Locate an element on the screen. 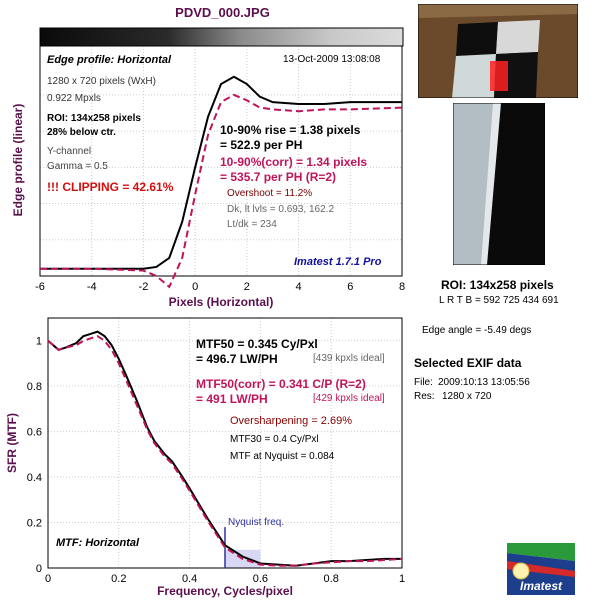 The width and height of the screenshot is (600, 600). mpxls: 0.922 Mpxls is located at coordinates (74, 98).